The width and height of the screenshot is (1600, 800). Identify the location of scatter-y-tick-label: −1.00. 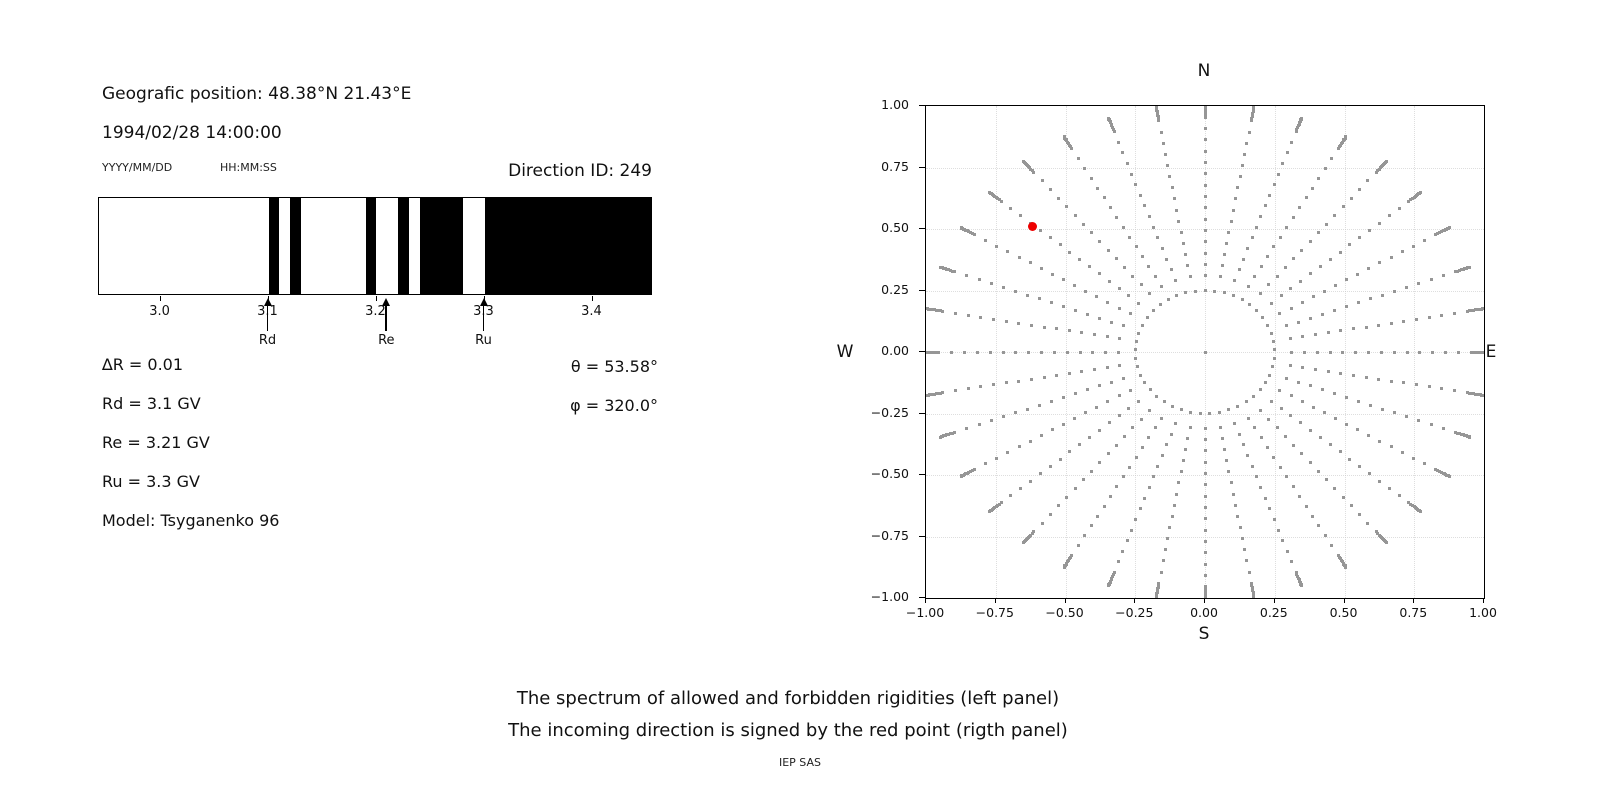
(889, 596).